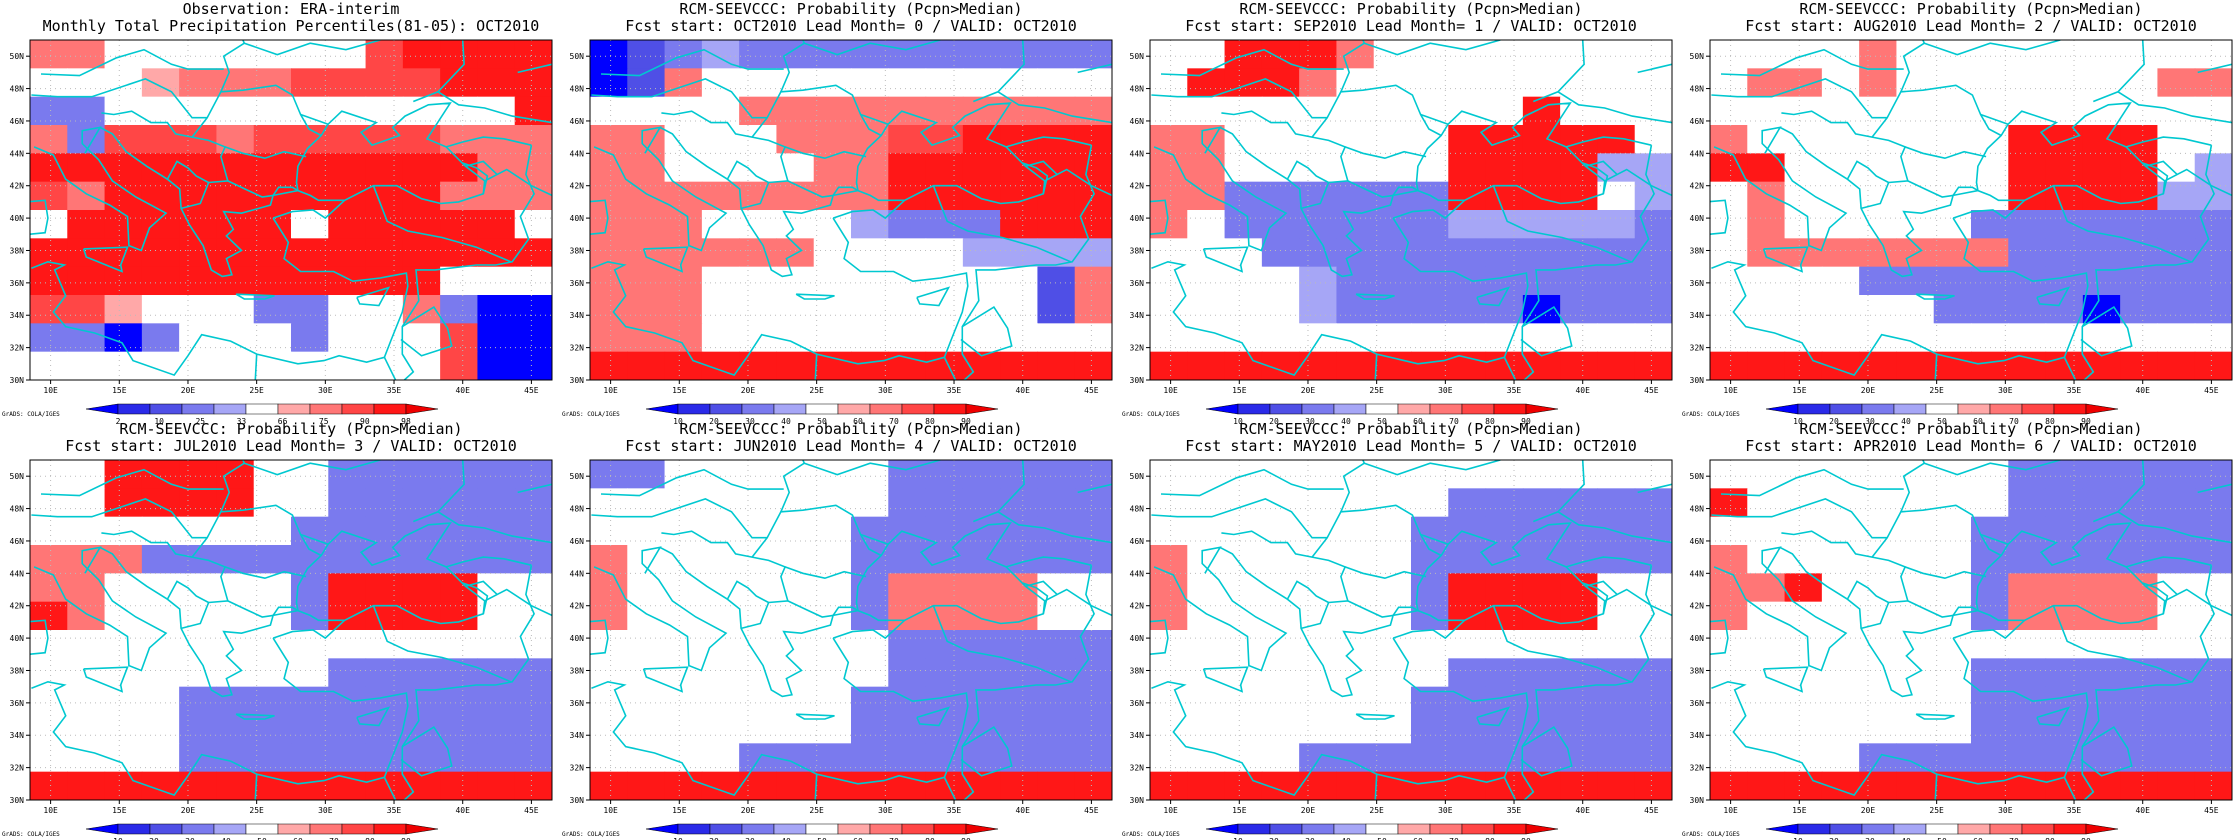  Describe the element at coordinates (714, 421) in the screenshot. I see `colorbar-label: 20` at that location.